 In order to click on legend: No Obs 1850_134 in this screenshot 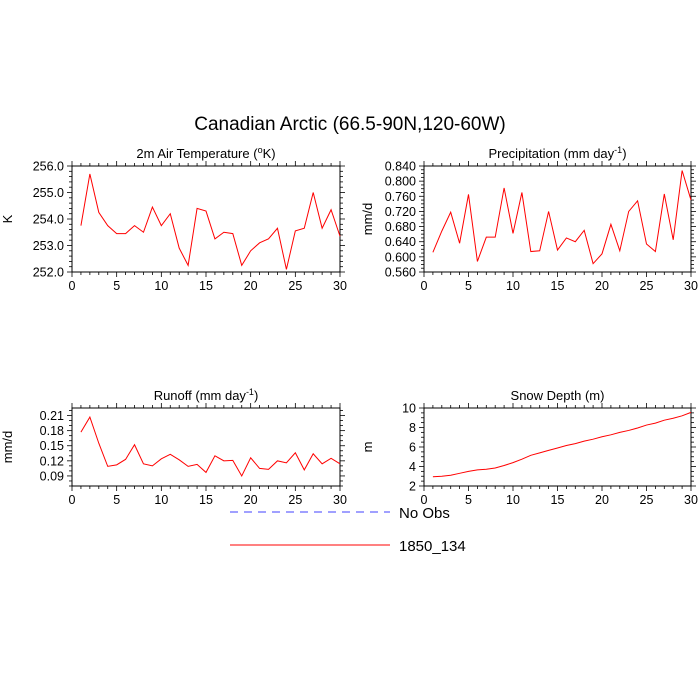, I will do `click(348, 530)`.